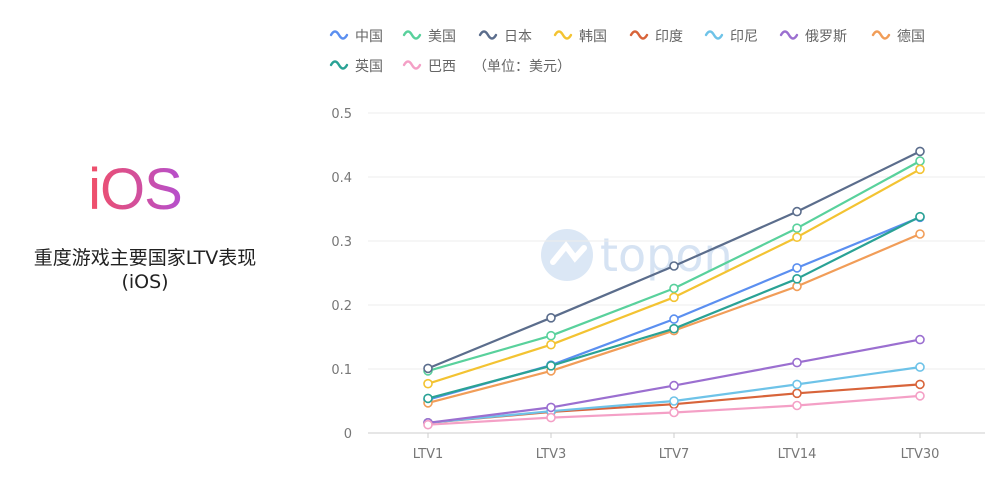 The height and width of the screenshot is (496, 1004). I want to click on legend-item: 中国, so click(356, 37).